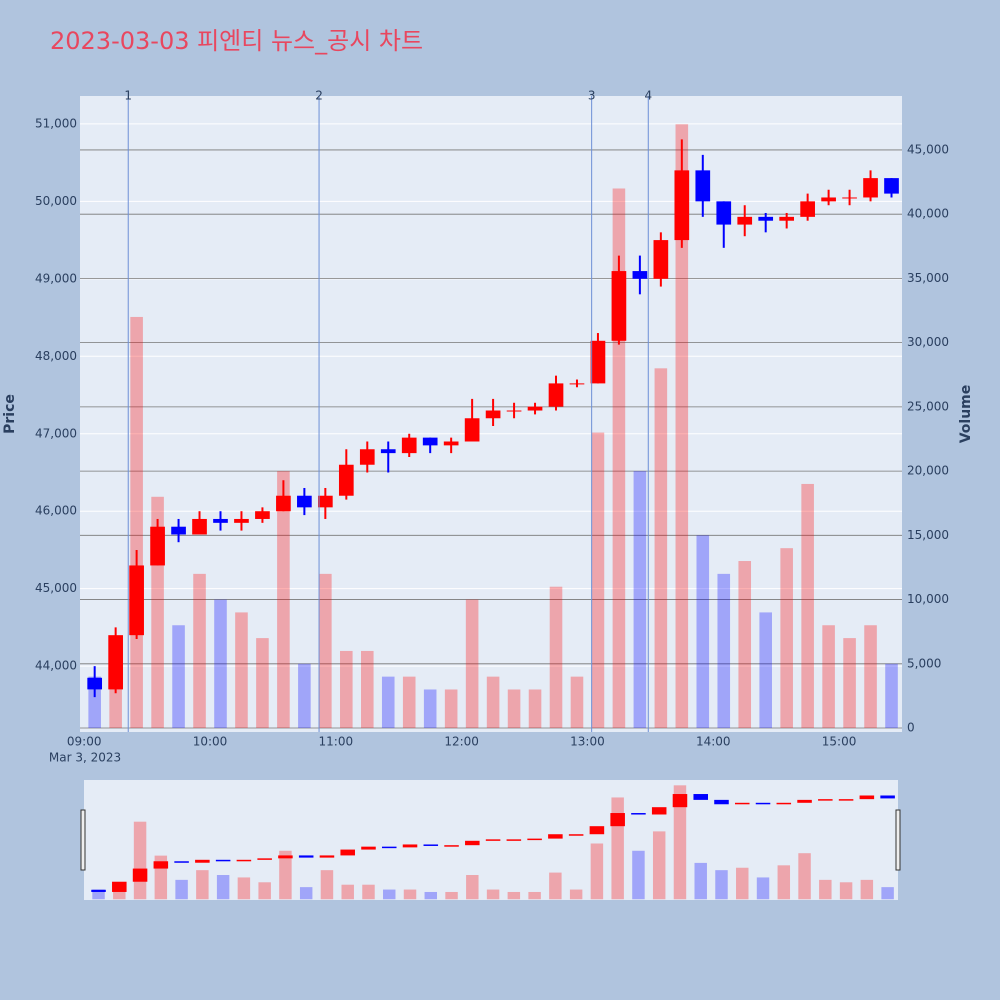 The height and width of the screenshot is (1000, 1000). I want to click on y2-tick-label: 25,000, so click(928, 406).